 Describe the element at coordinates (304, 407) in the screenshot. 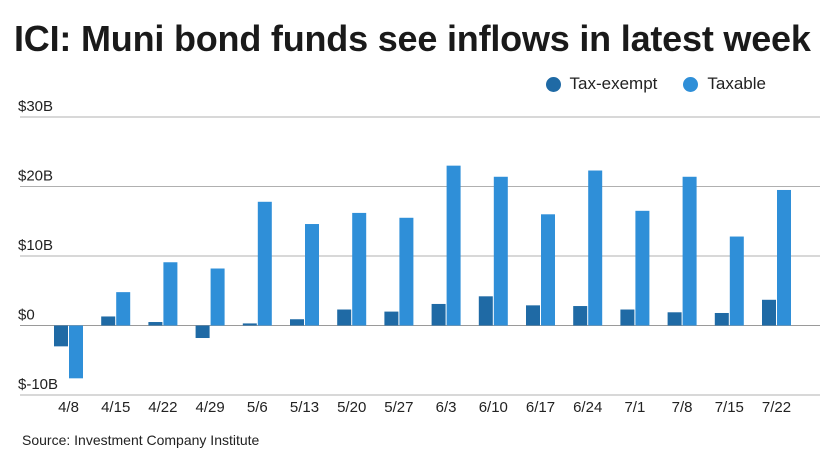

I see `x-tick-label-5: 5/13` at that location.